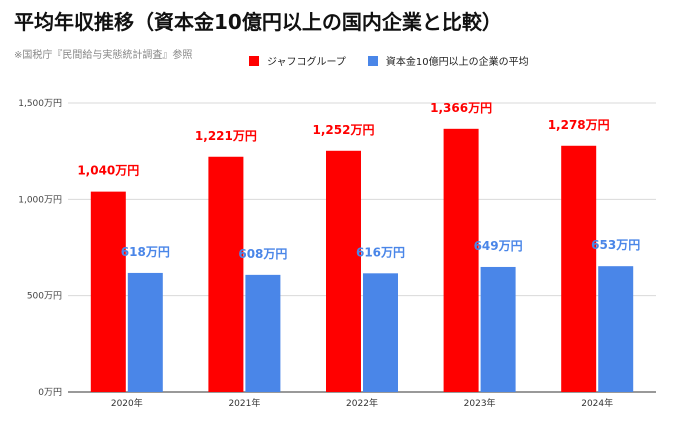 The height and width of the screenshot is (426, 700). I want to click on x-tick-label: 2022年, so click(362, 403).